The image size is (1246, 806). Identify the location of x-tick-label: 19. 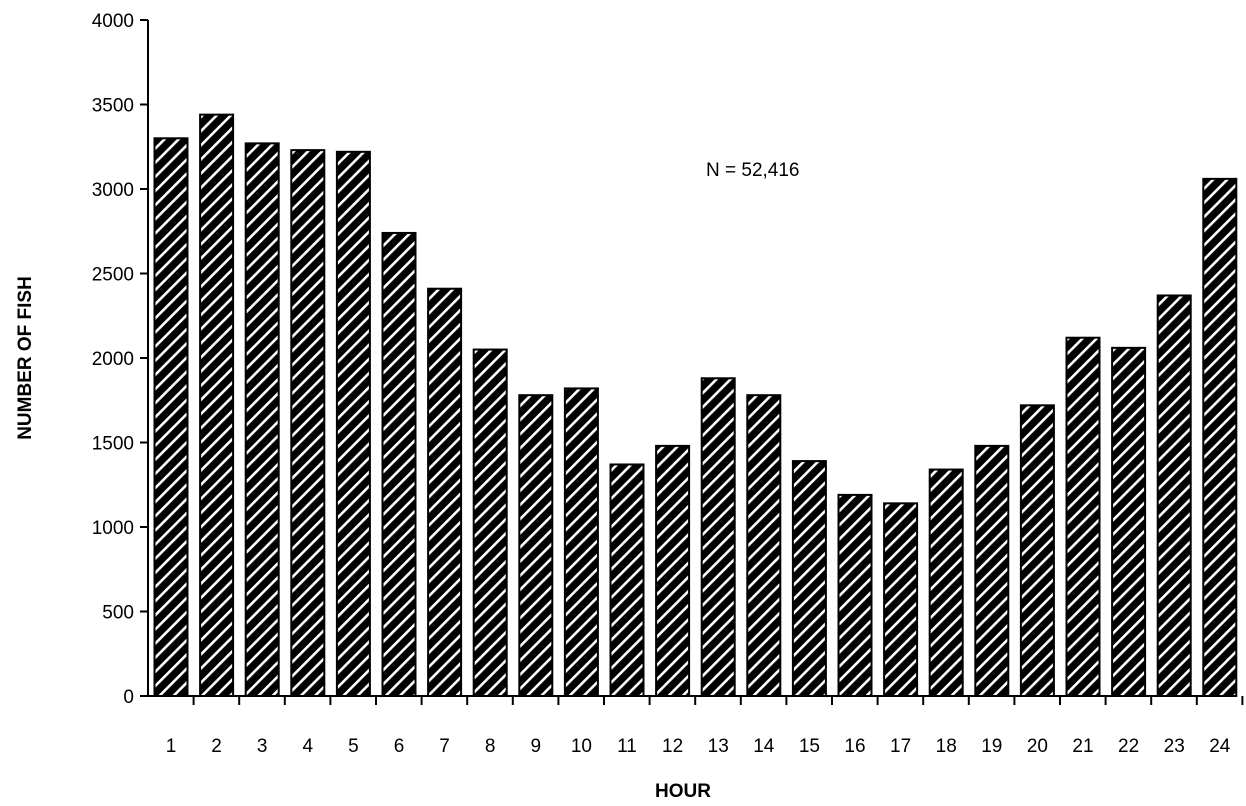
(991, 746).